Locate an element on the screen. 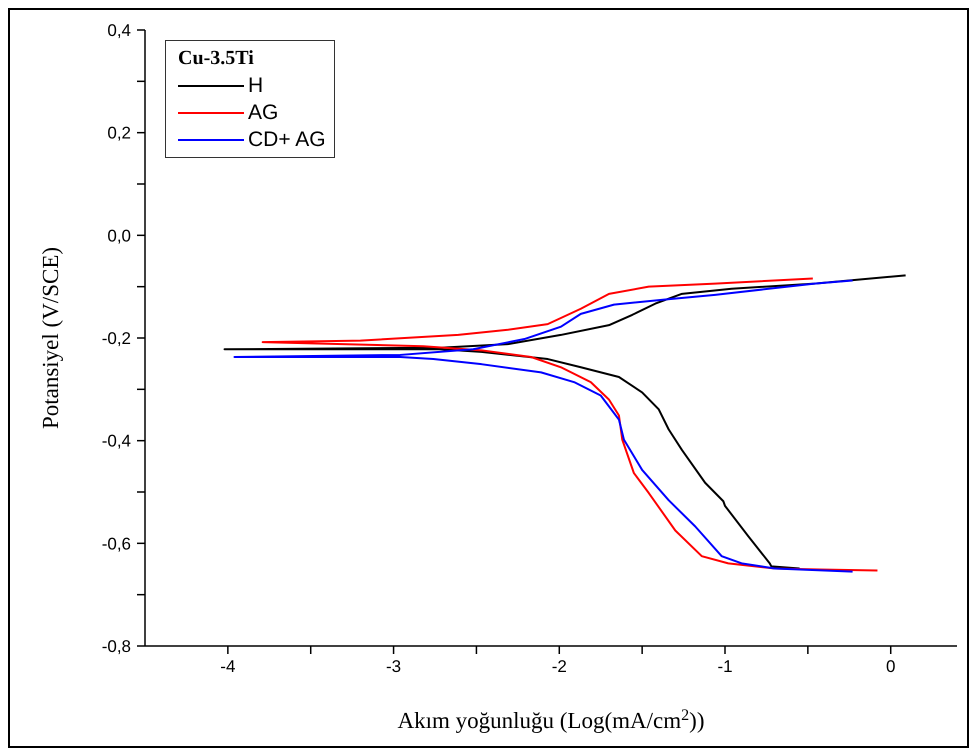 The width and height of the screenshot is (977, 756). legend-title: Cu-3.5Ti is located at coordinates (216, 58).